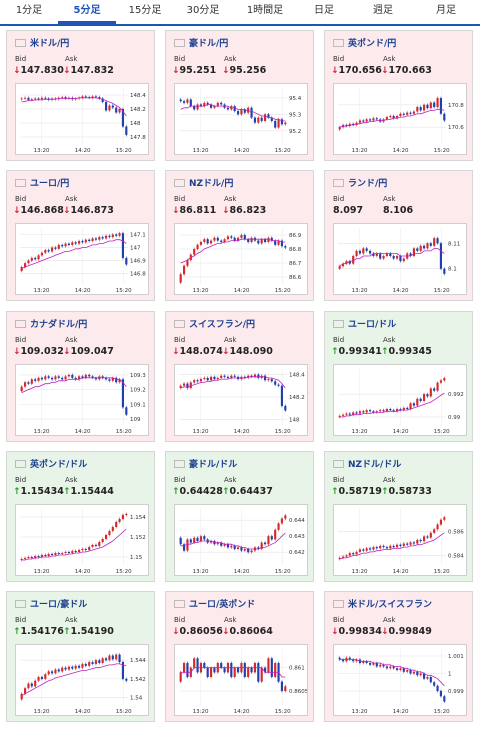 The height and width of the screenshot is (732, 480). Describe the element at coordinates (324, 10) in the screenshot. I see `tab-daily: 日足` at that location.